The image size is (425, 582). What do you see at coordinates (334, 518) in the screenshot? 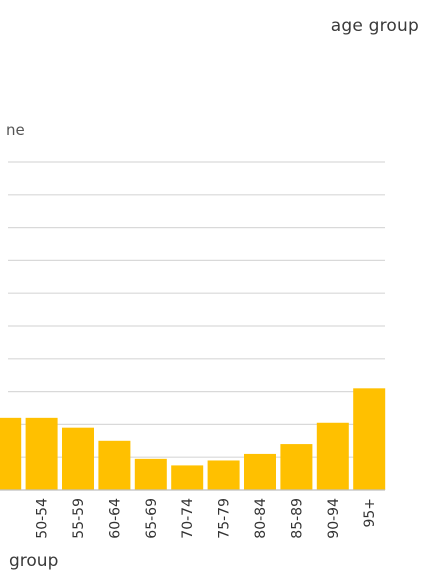
I see `x-tick-label: 90-94` at bounding box center [334, 518].